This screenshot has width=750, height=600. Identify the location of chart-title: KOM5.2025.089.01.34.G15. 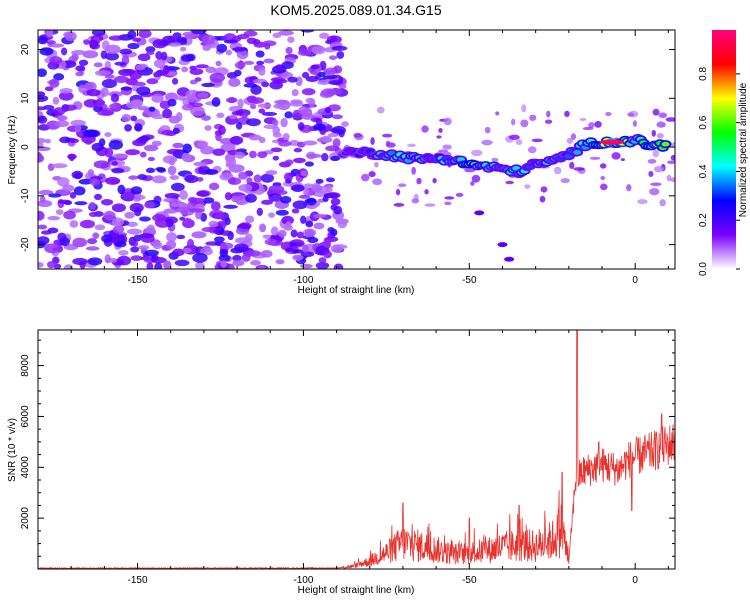
(356, 10).